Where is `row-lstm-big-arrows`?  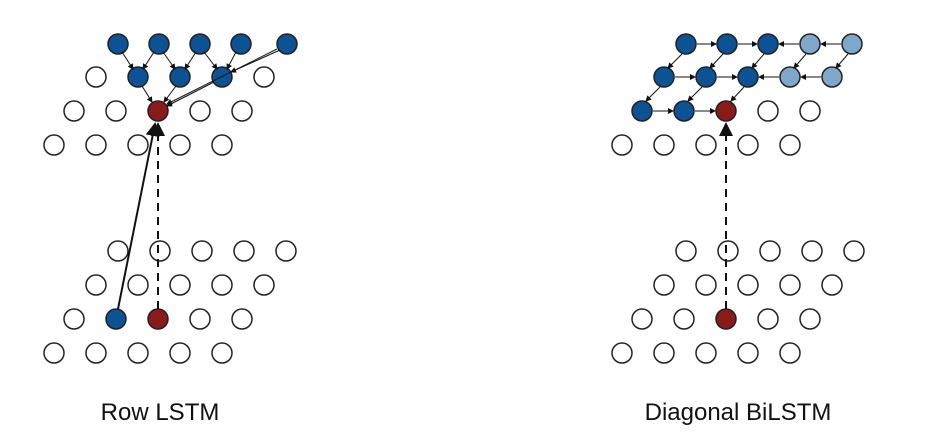
row-lstm-big-arrows is located at coordinates (141, 216).